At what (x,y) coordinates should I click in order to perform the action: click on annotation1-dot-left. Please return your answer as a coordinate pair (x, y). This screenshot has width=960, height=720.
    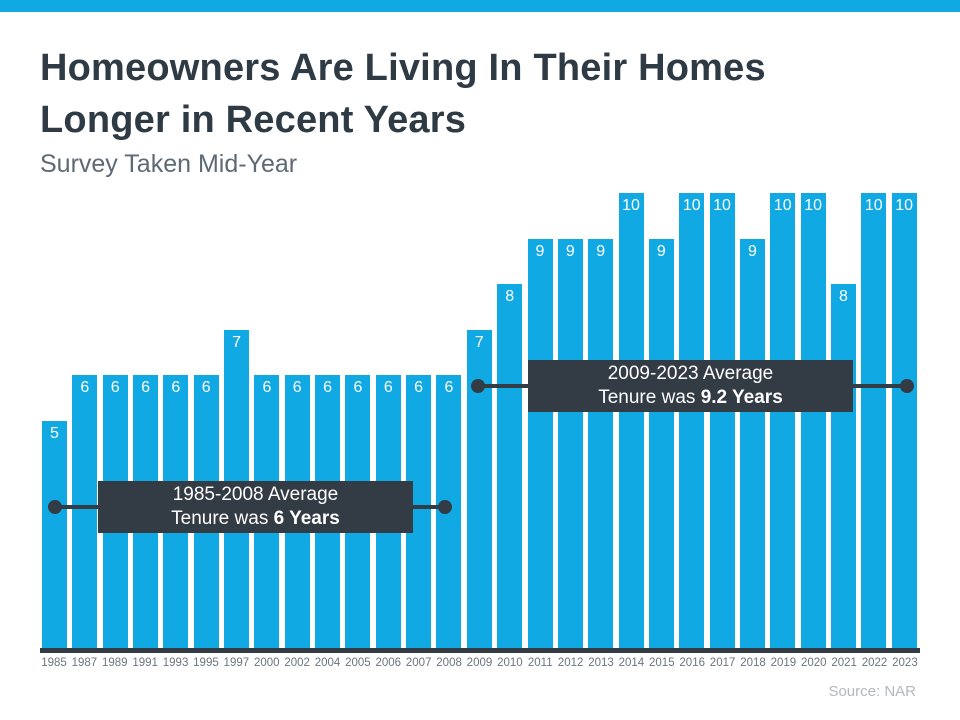
    Looking at the image, I should click on (55, 507).